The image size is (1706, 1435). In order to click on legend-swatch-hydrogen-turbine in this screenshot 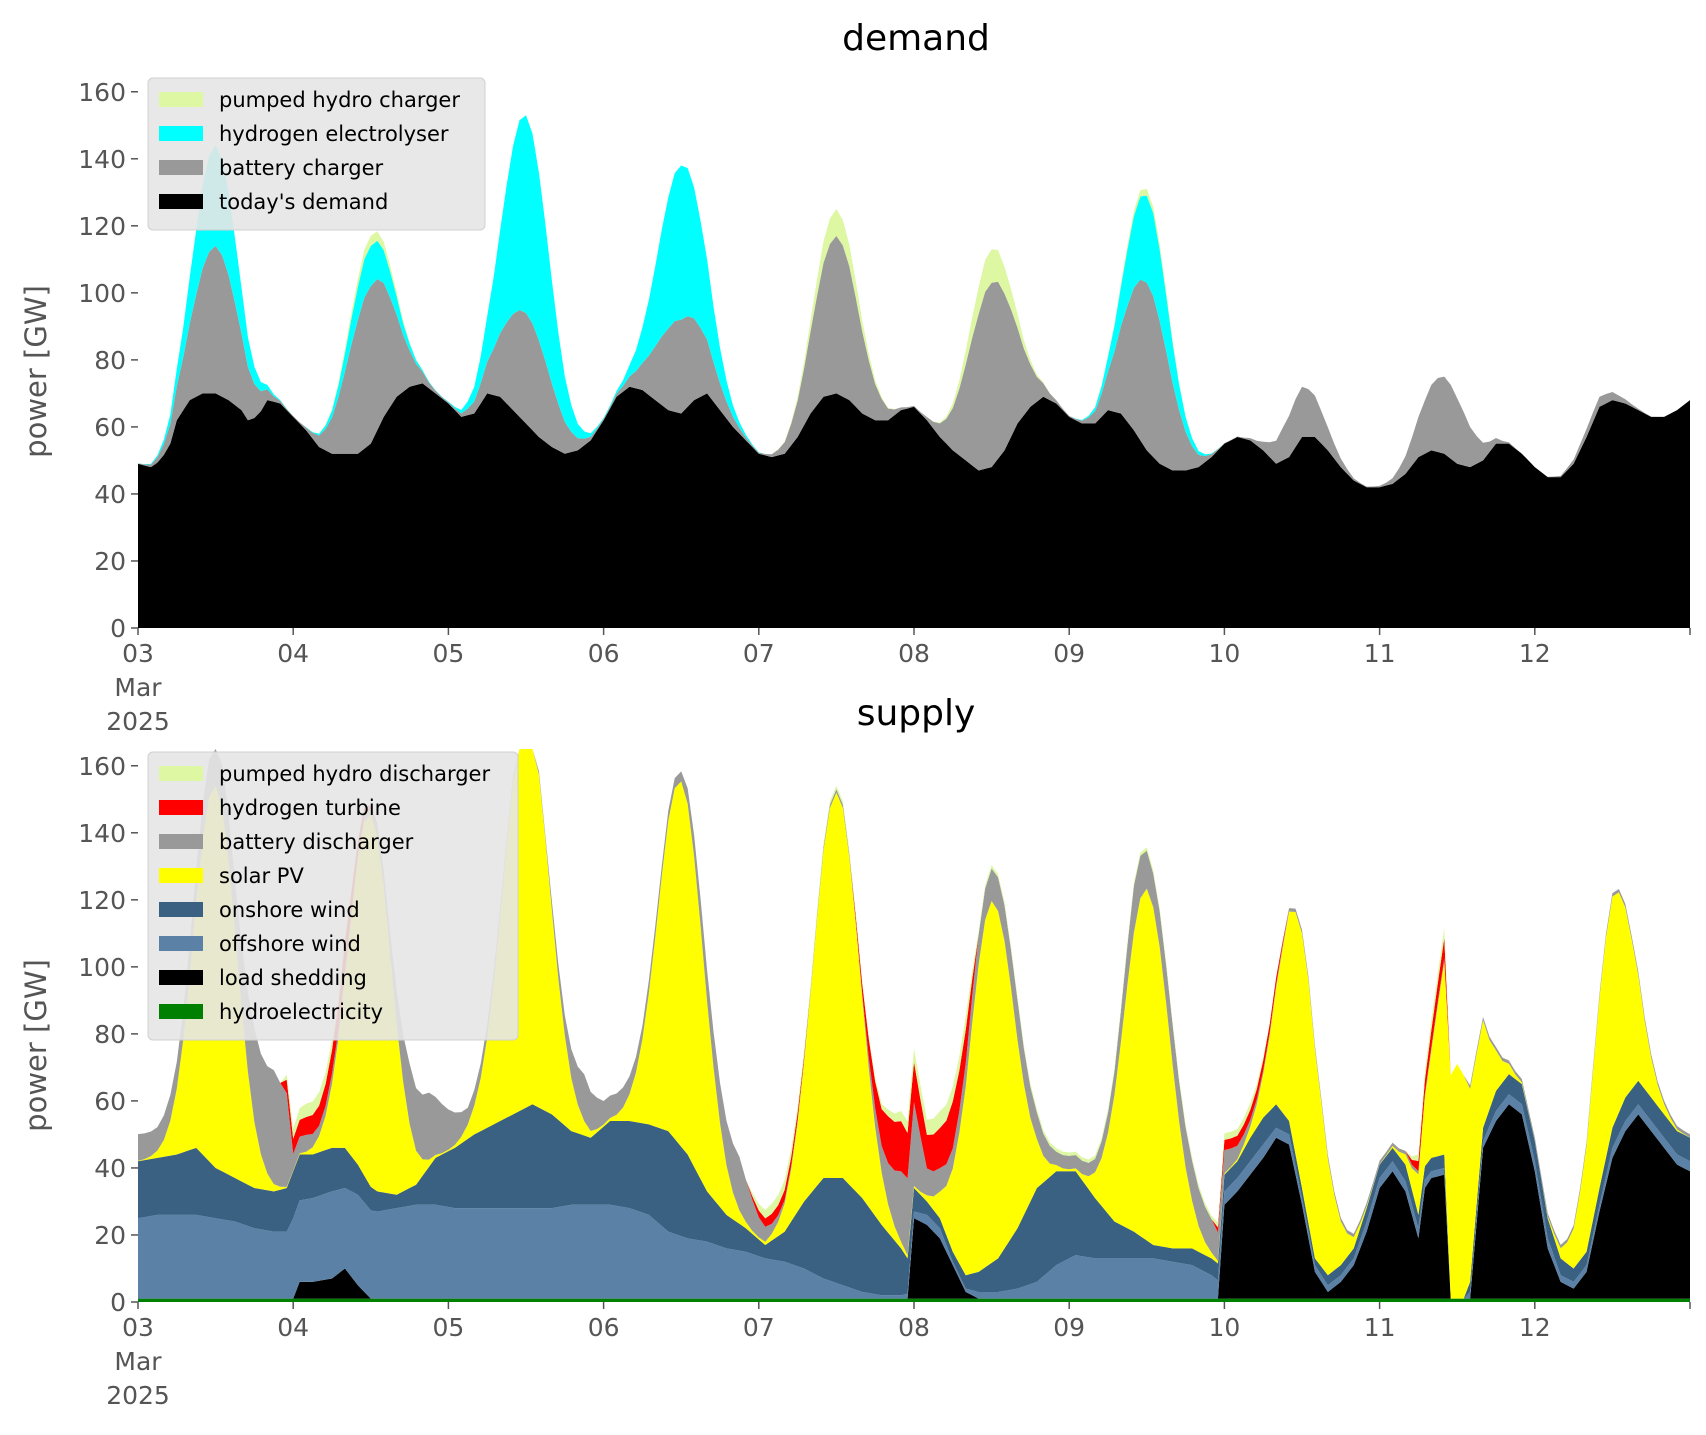, I will do `click(181, 807)`.